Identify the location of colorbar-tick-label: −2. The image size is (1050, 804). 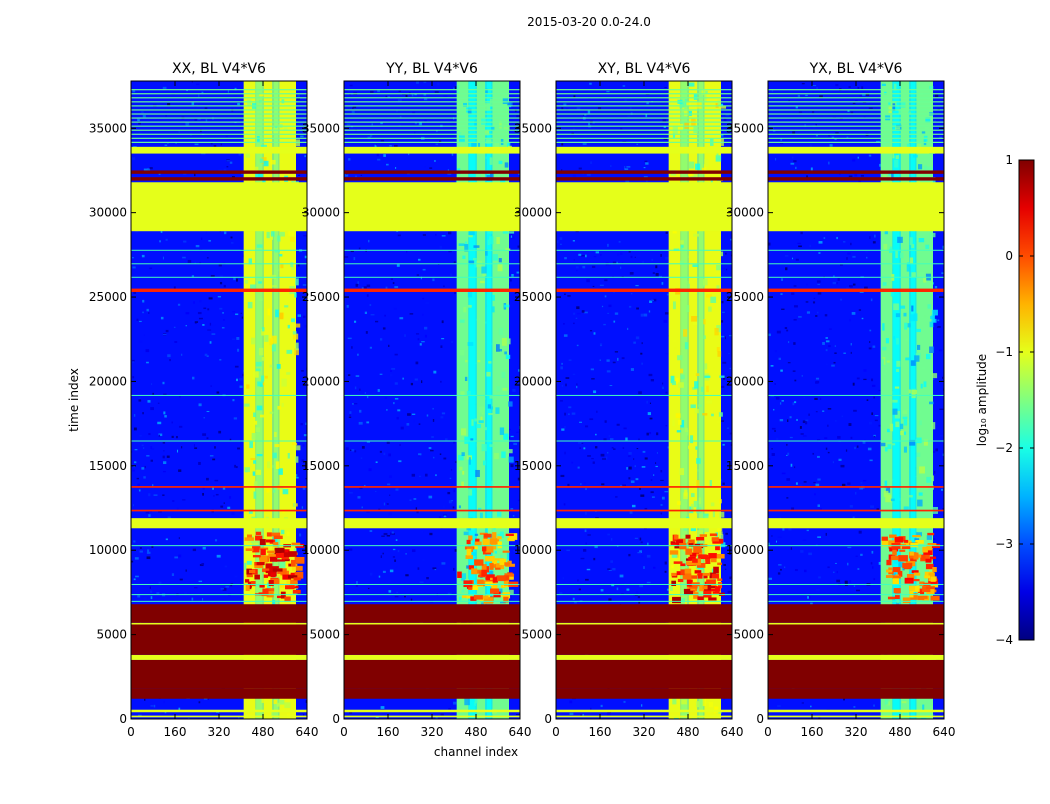
(1004, 448).